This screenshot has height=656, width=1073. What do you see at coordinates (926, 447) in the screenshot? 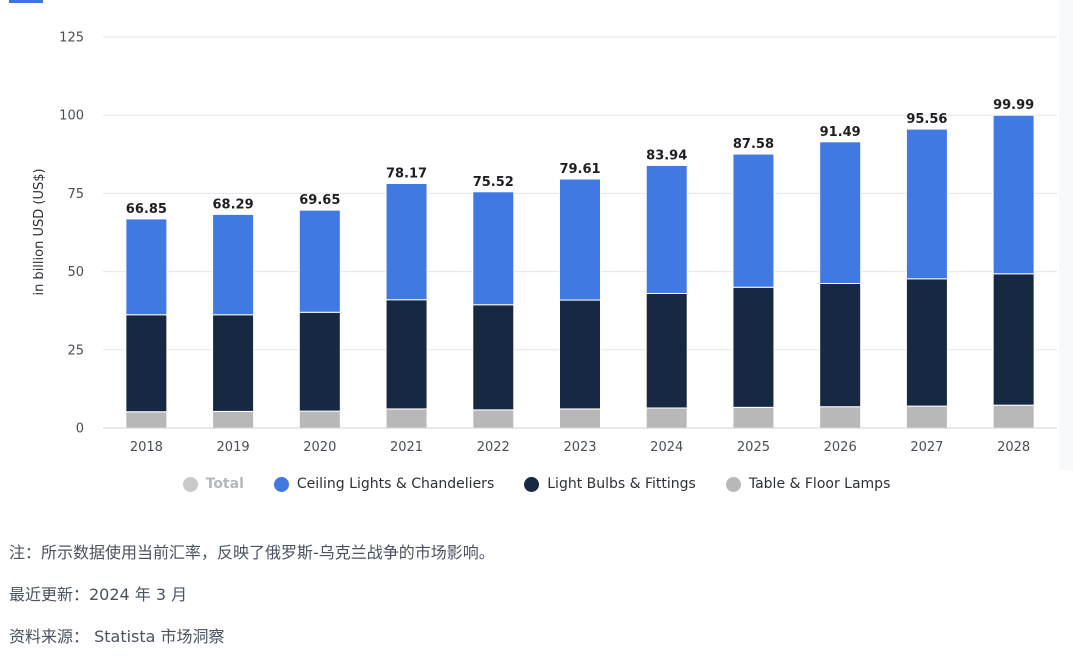
I see `x-tick-label-2027: 2027` at bounding box center [926, 447].